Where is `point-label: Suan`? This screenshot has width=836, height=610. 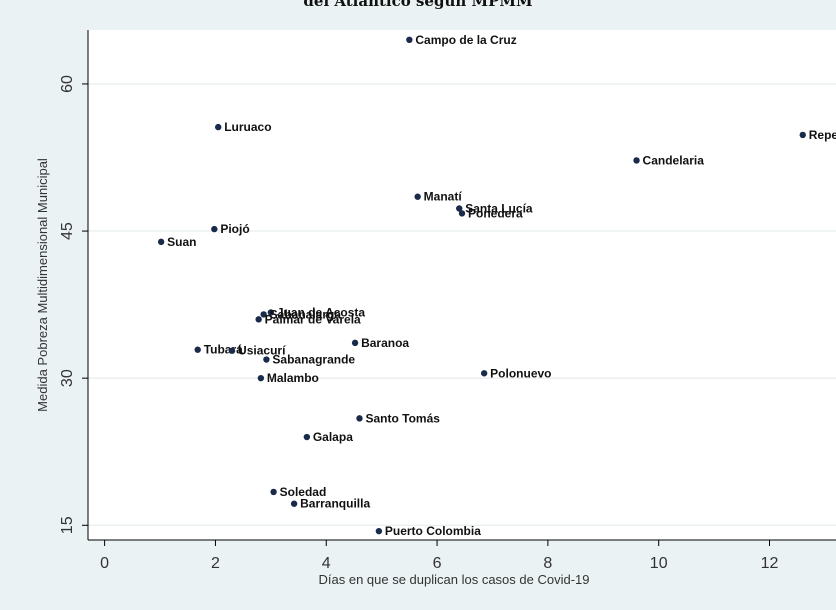
point-label: Suan is located at coordinates (181, 242).